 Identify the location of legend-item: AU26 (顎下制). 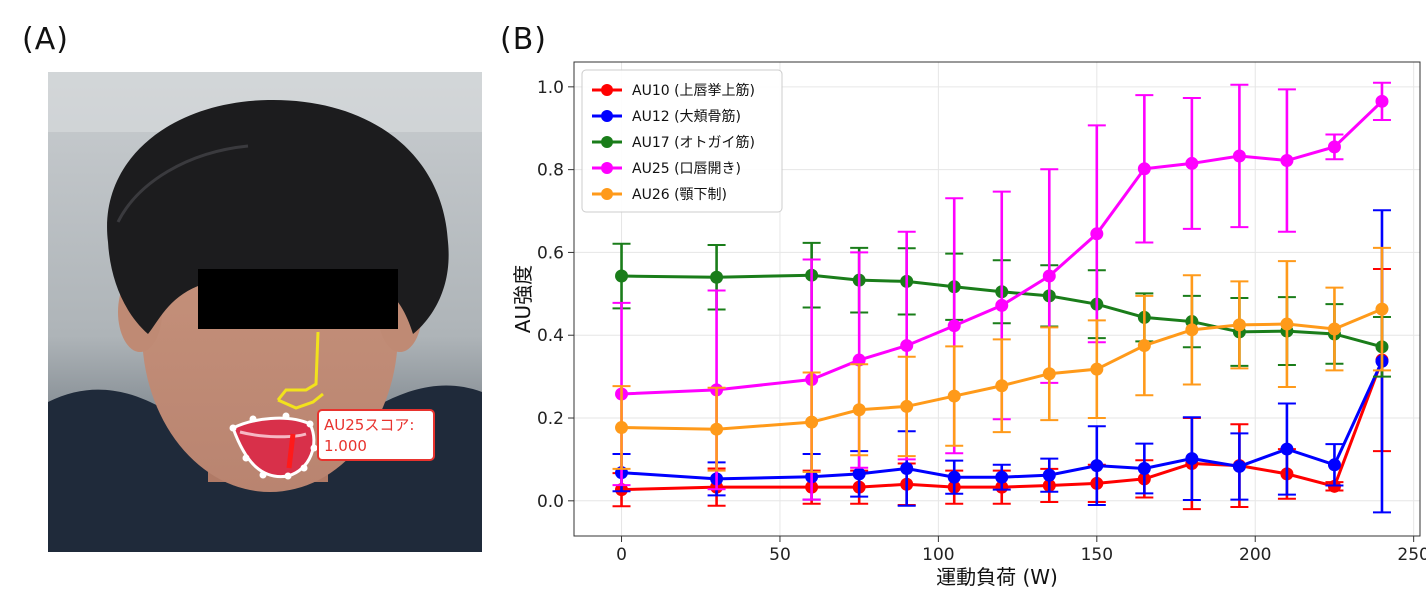
(659, 195).